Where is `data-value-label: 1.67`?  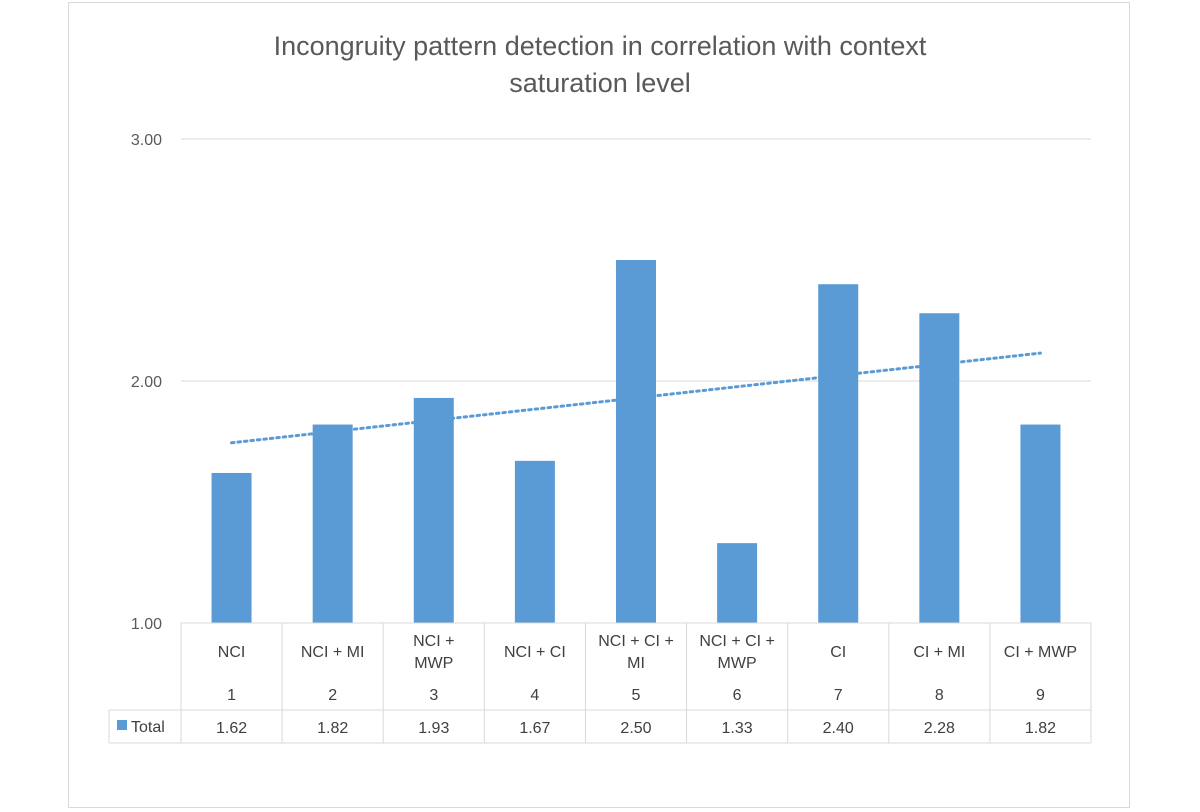 data-value-label: 1.67 is located at coordinates (534, 728).